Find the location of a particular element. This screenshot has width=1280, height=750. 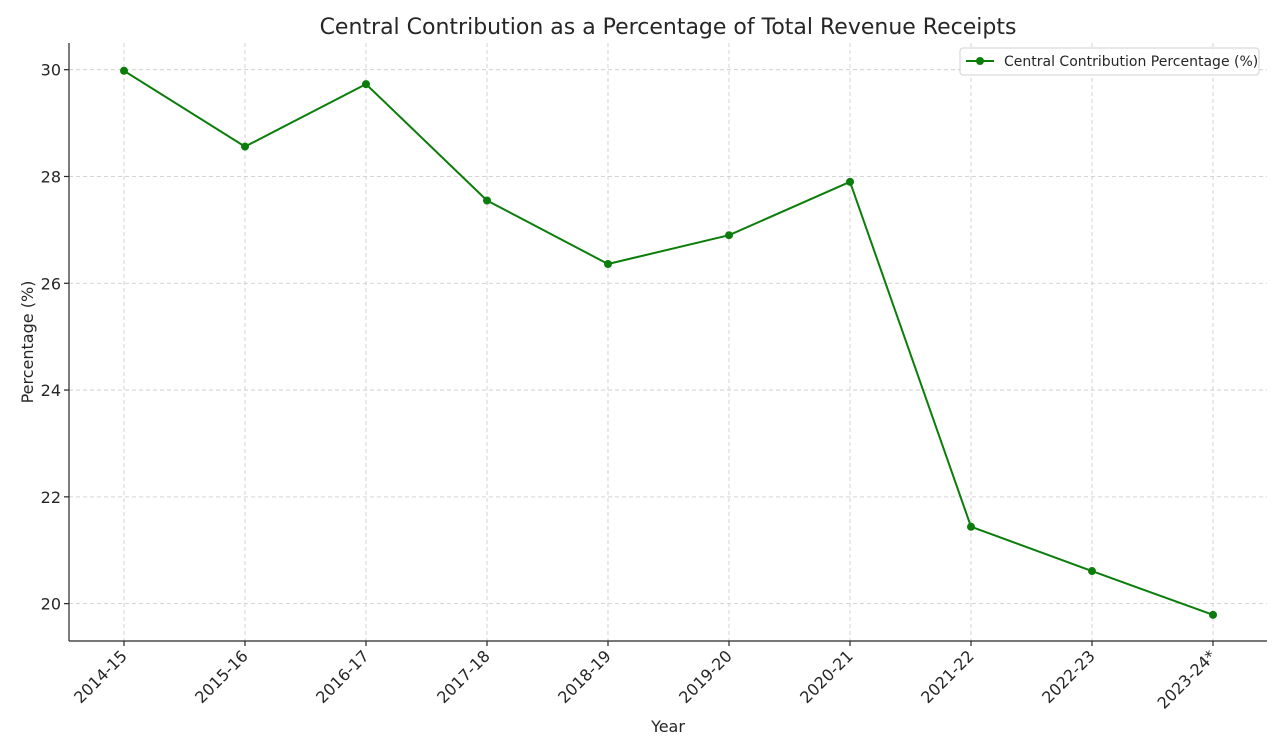

y-tick-label: 26 is located at coordinates (51, 283).